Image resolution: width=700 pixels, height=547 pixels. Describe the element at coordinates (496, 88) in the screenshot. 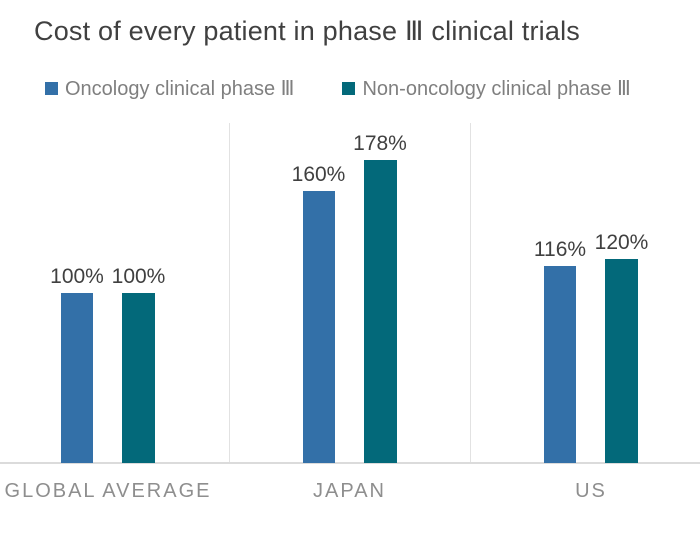

I see `legend-label: Non-oncology clinical phase Ⅲ` at that location.